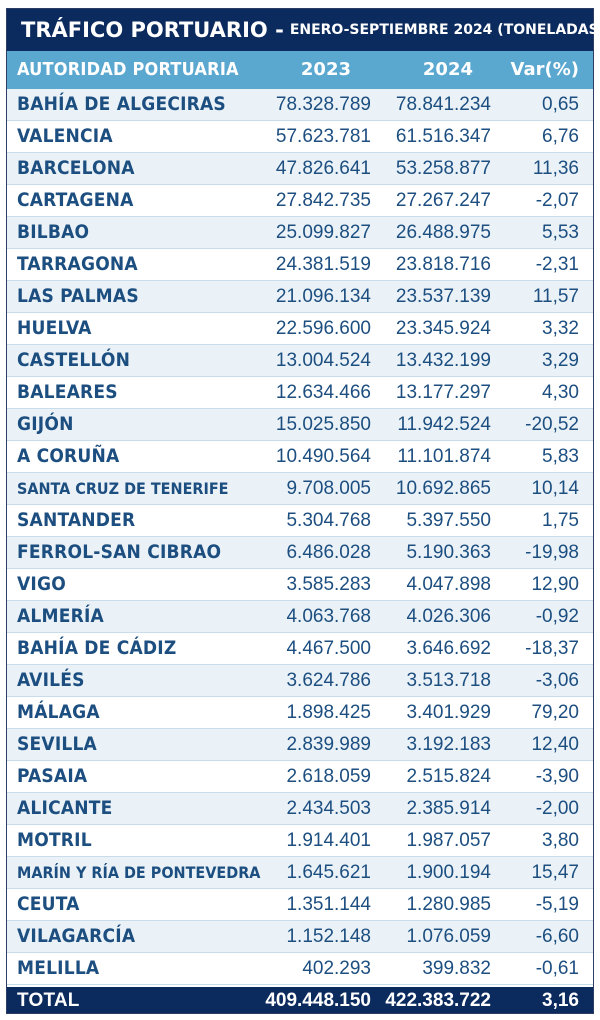 This screenshot has height=1020, width=600. What do you see at coordinates (65, 808) in the screenshot?
I see `port-name: ALICANTE` at bounding box center [65, 808].